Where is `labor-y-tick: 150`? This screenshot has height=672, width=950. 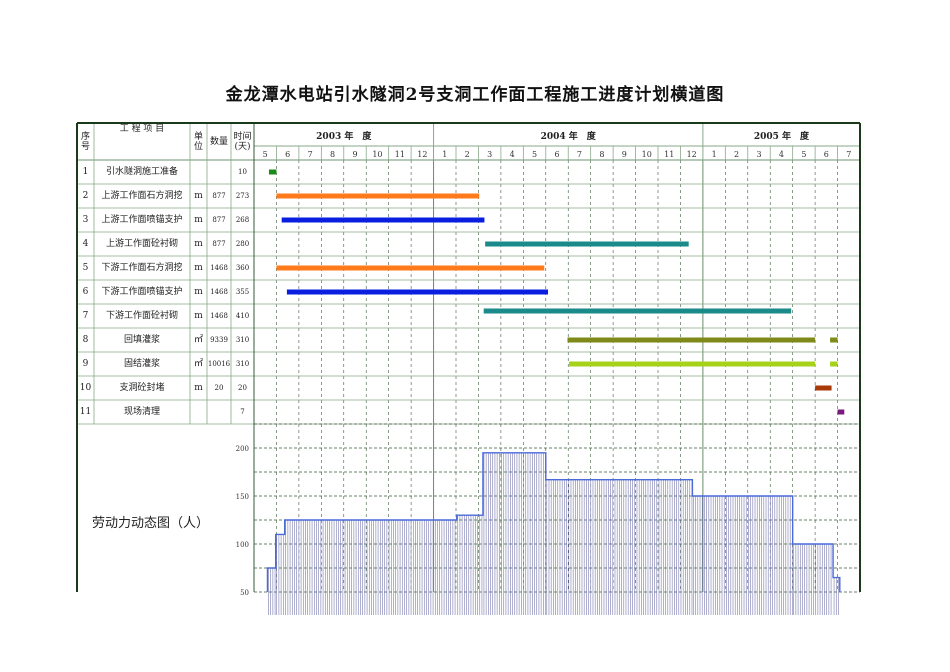 labor-y-tick: 150 is located at coordinates (242, 497).